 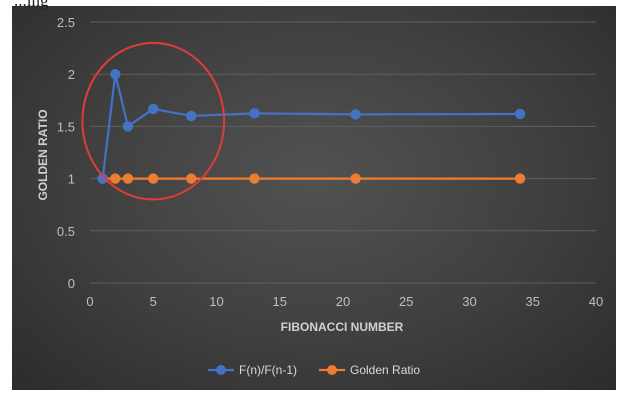 I want to click on y-tick-label: 2, so click(x=71, y=74).